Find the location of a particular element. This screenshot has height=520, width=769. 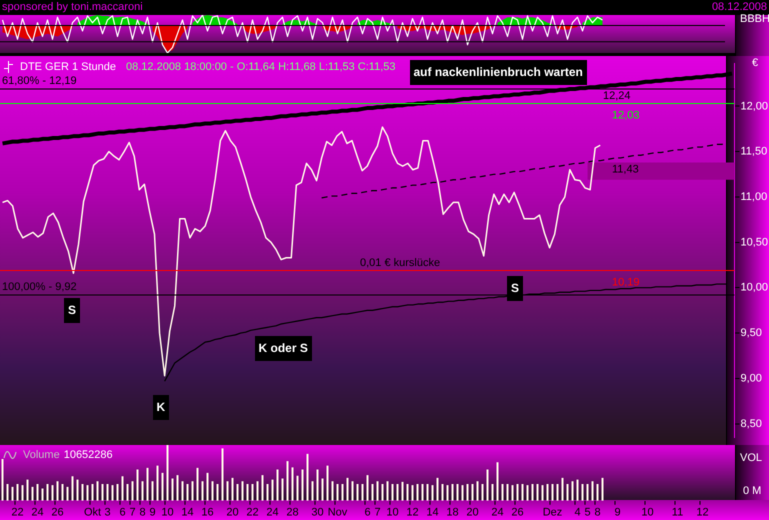

x-tick-label: 26 is located at coordinates (517, 512).